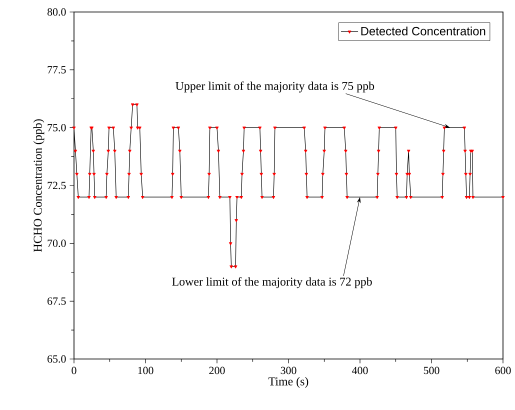 The image size is (515, 410). Describe the element at coordinates (503, 370) in the screenshot. I see `x-tick-label: 600` at that location.